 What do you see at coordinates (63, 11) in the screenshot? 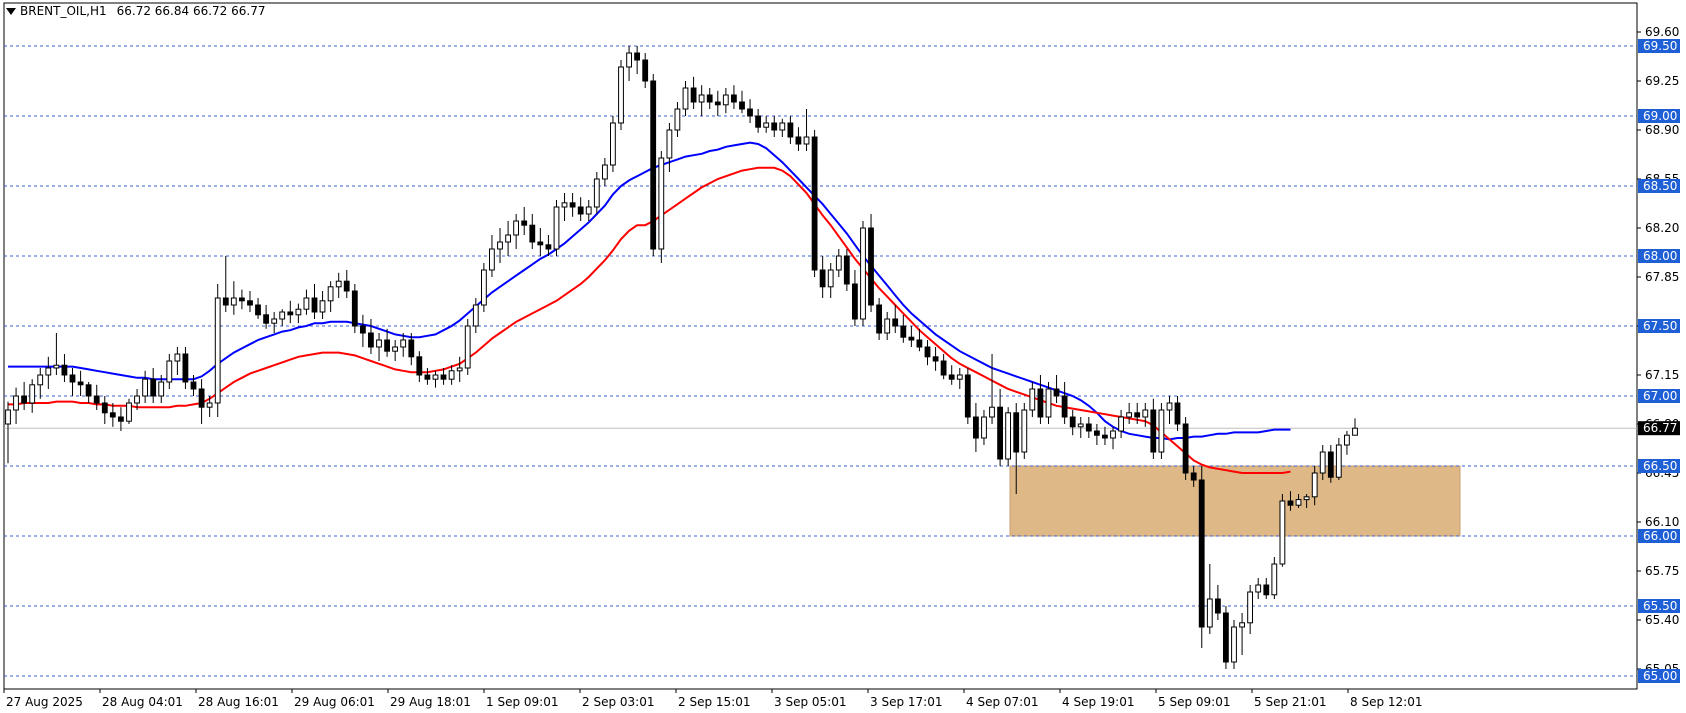
I see `symbol-label: BRENT_OIL,H1` at bounding box center [63, 11].